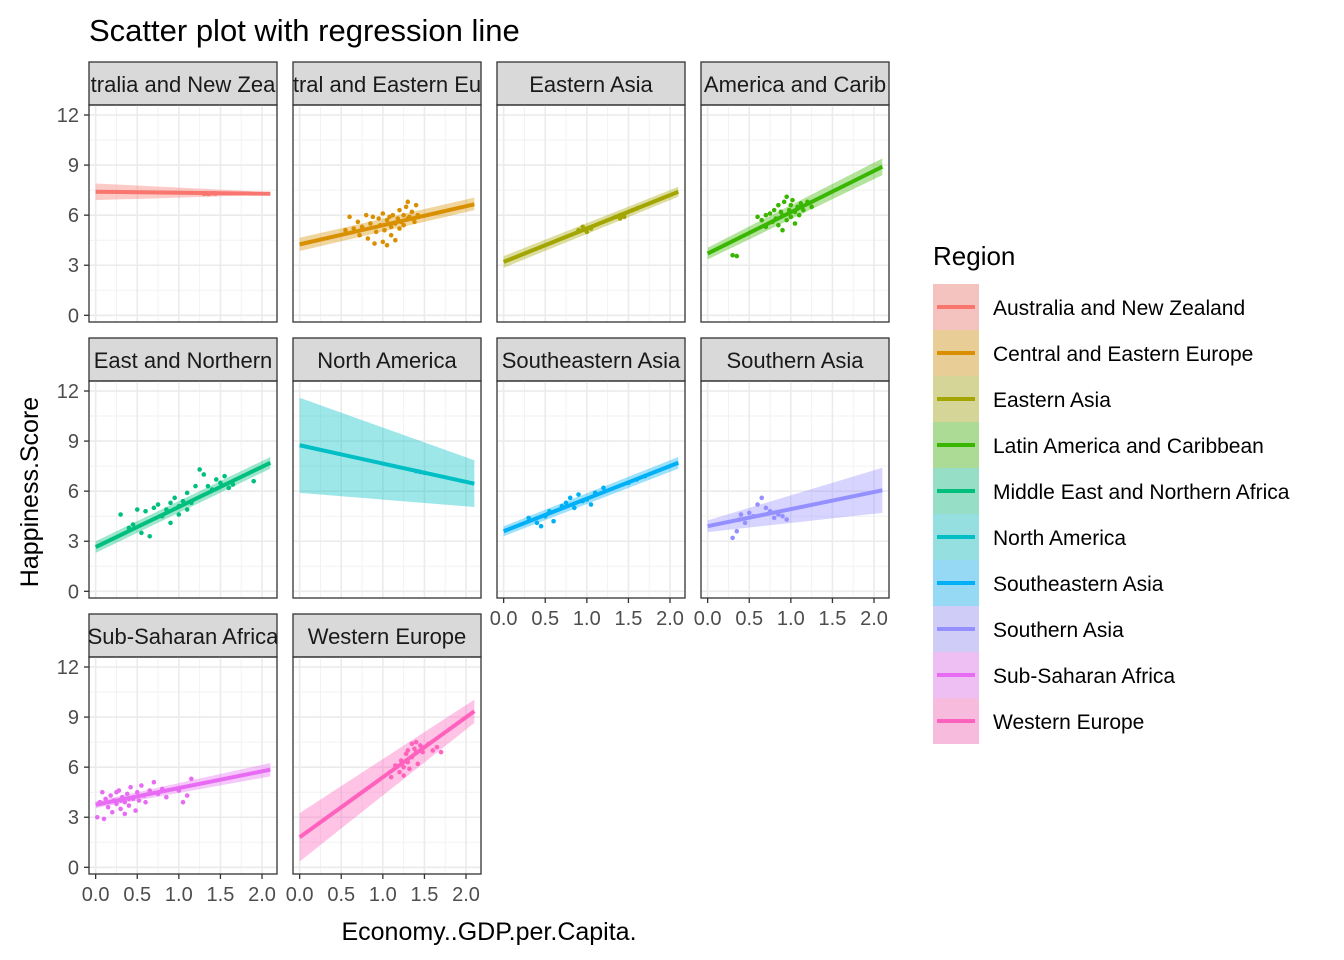 The width and height of the screenshot is (1344, 960). I want to click on facet-strip-label: tralia and New Zea, so click(183, 84).